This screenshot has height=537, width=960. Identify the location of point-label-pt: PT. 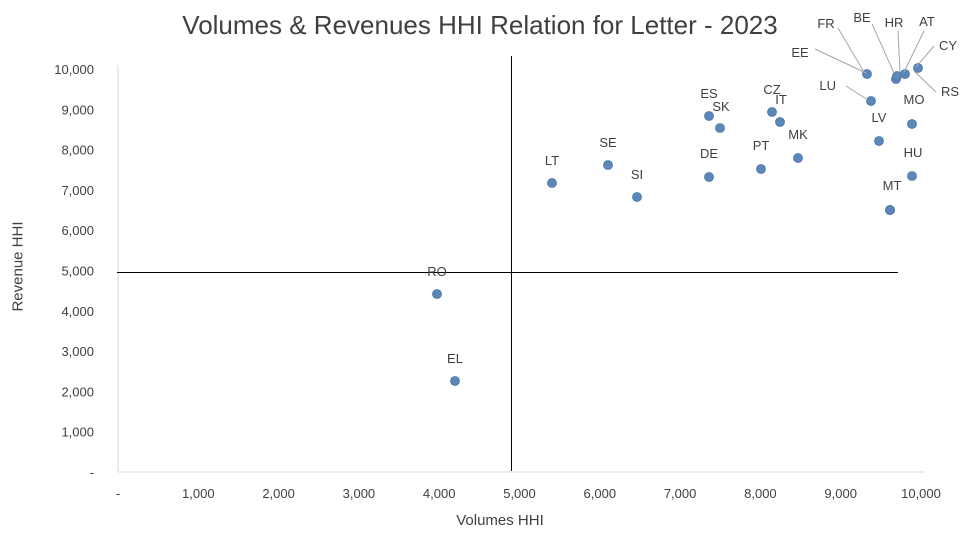
(761, 145).